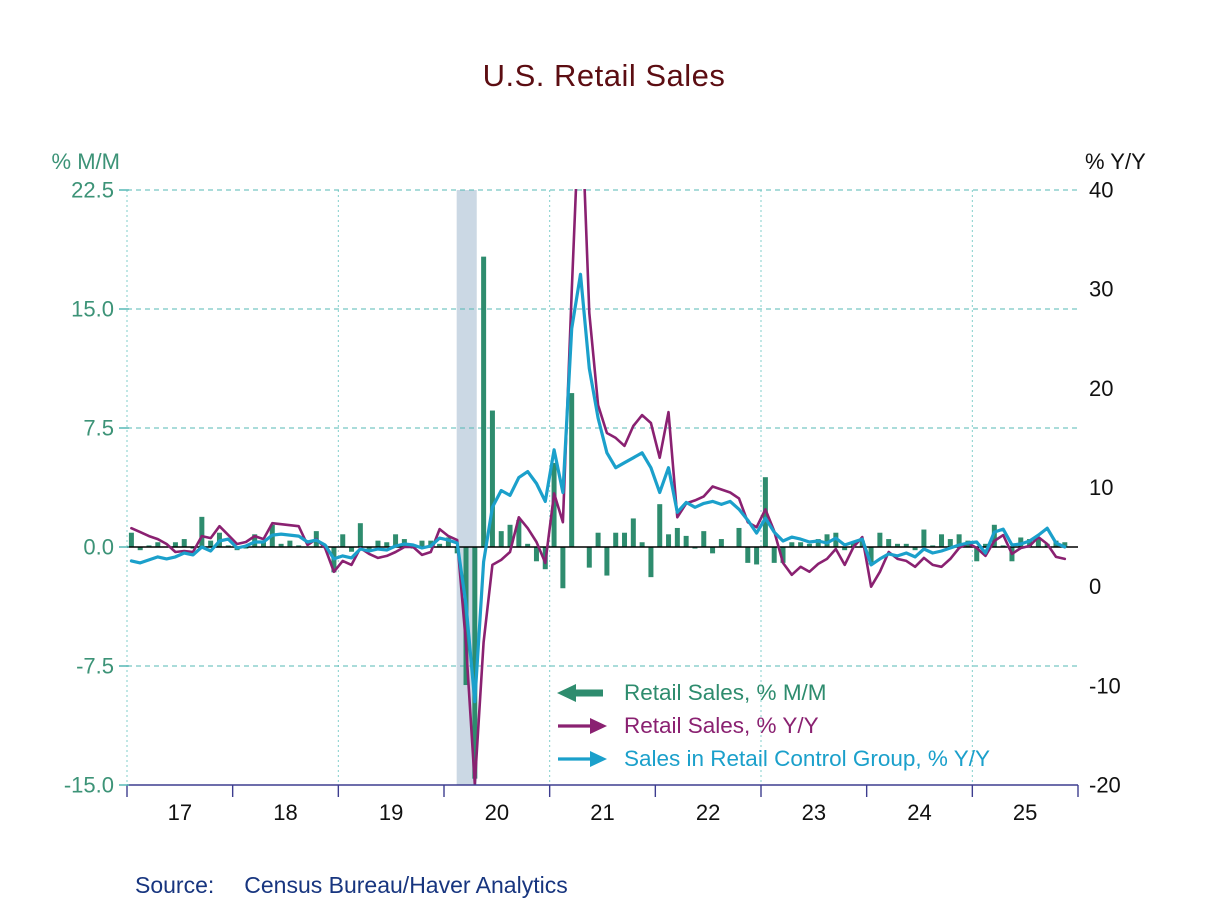 The width and height of the screenshot is (1208, 906). Describe the element at coordinates (807, 758) in the screenshot. I see `legend-label-control-yy: Sales in Retail Control Group, % Y/Y` at that location.